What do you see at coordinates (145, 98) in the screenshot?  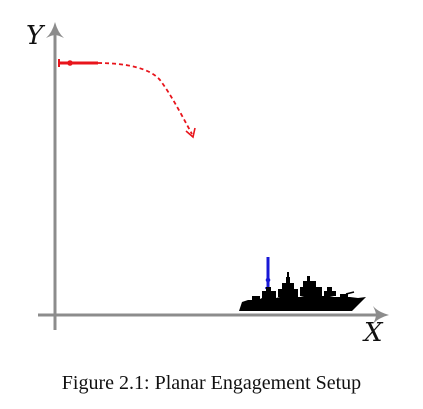 I see `threat-trajectory` at bounding box center [145, 98].